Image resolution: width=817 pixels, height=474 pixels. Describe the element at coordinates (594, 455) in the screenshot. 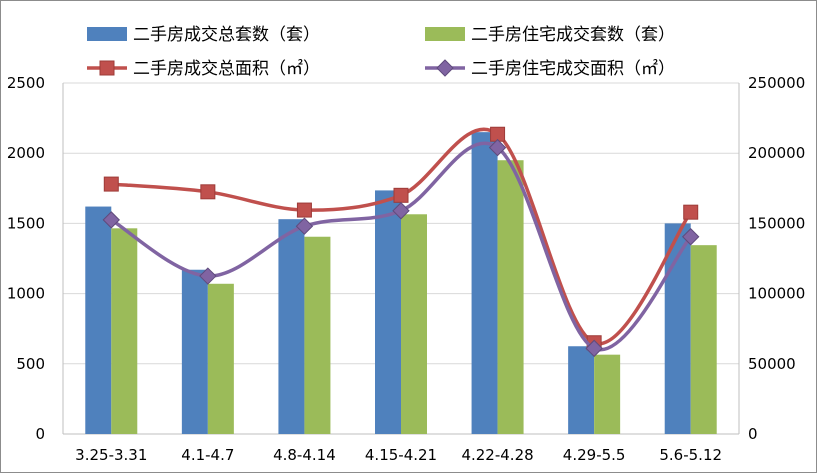

I see `x-tick-label: 4.29-5.5` at that location.